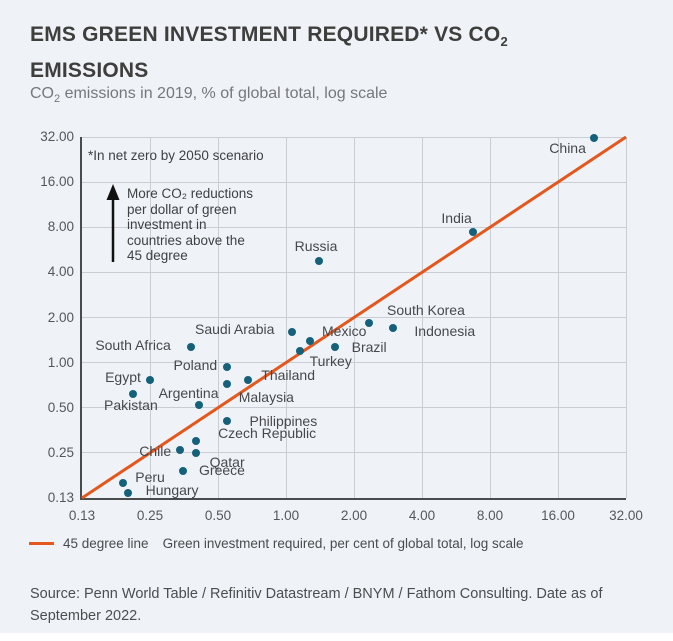  What do you see at coordinates (157, 255) in the screenshot?
I see `arrow-annotation-line: 45 degree` at bounding box center [157, 255].